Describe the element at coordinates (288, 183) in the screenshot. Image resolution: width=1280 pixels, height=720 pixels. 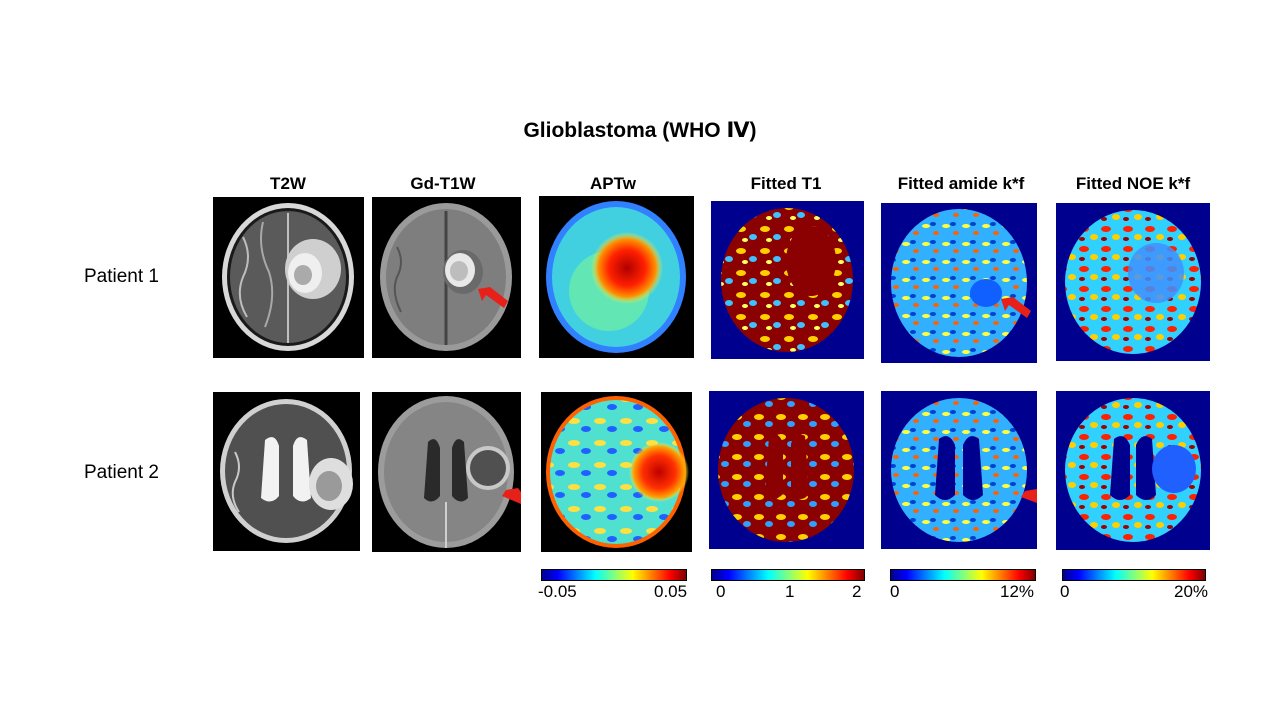
I see `column-label-t2w: T2W` at that location.